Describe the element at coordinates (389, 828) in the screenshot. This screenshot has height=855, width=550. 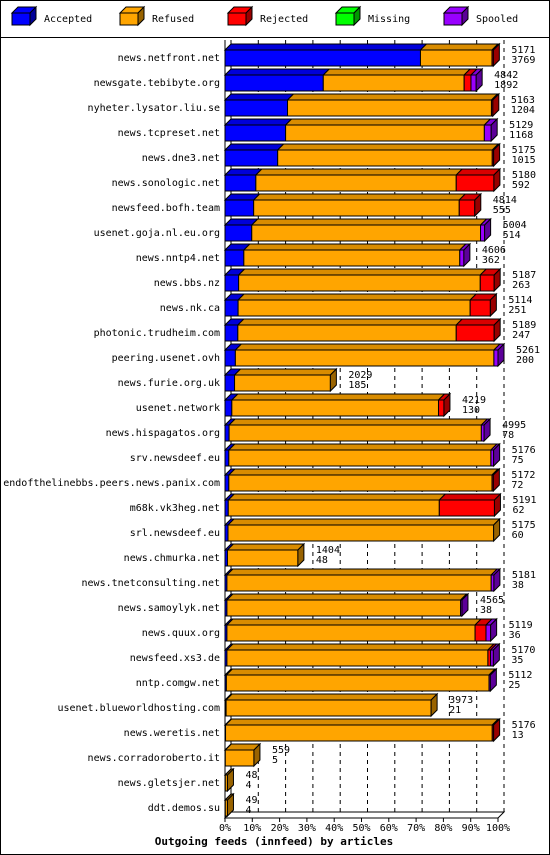
I see `x-tick-label: 60%` at that location.